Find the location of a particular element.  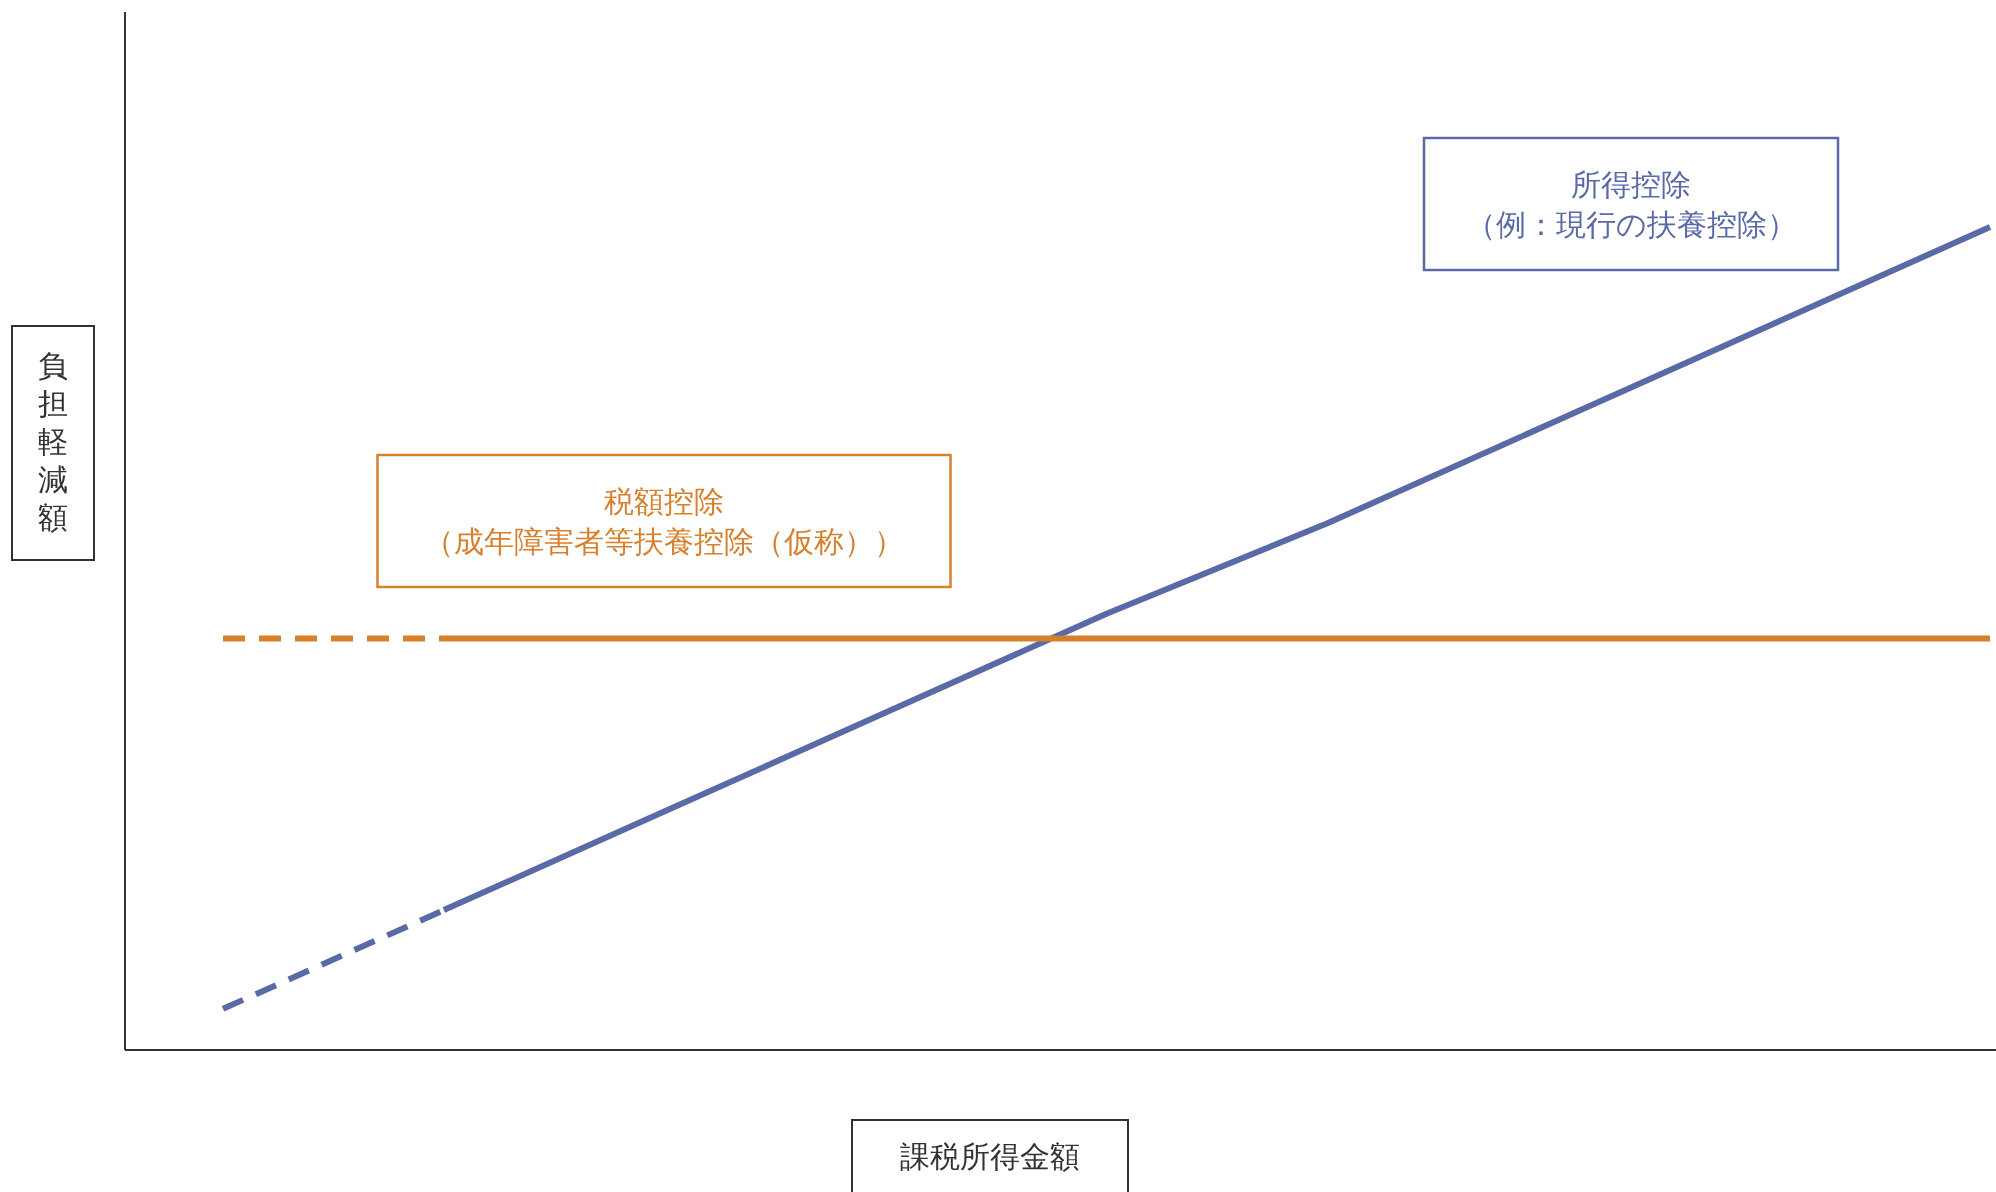

y-axis-title: 負担軽減額 is located at coordinates (53, 441).